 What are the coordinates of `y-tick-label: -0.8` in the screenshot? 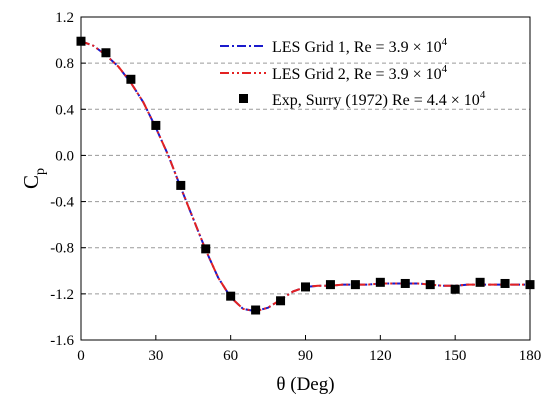 It's located at (62, 249).